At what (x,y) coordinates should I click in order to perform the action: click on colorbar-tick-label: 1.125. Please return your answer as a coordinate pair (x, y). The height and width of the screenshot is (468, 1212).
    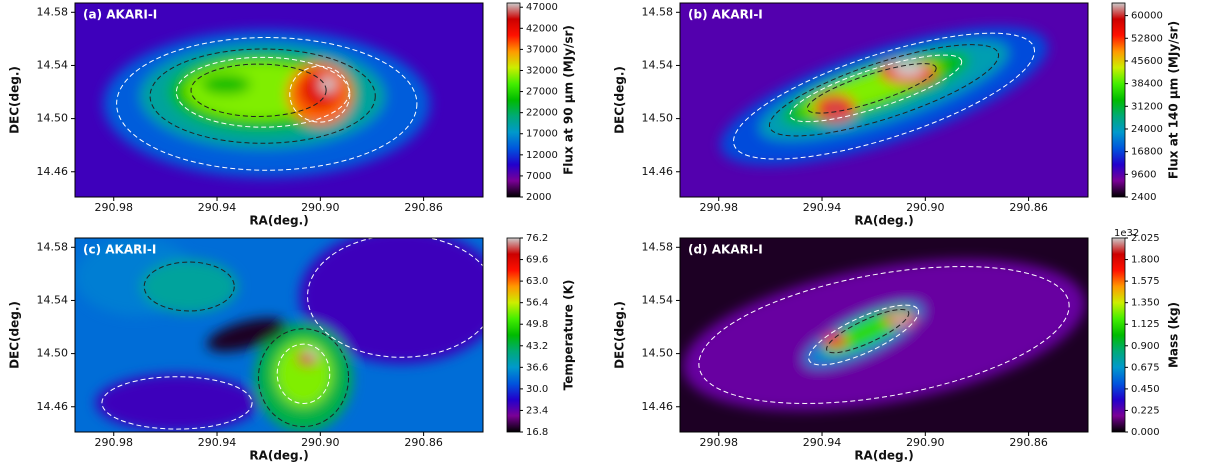
    Looking at the image, I should click on (1145, 324).